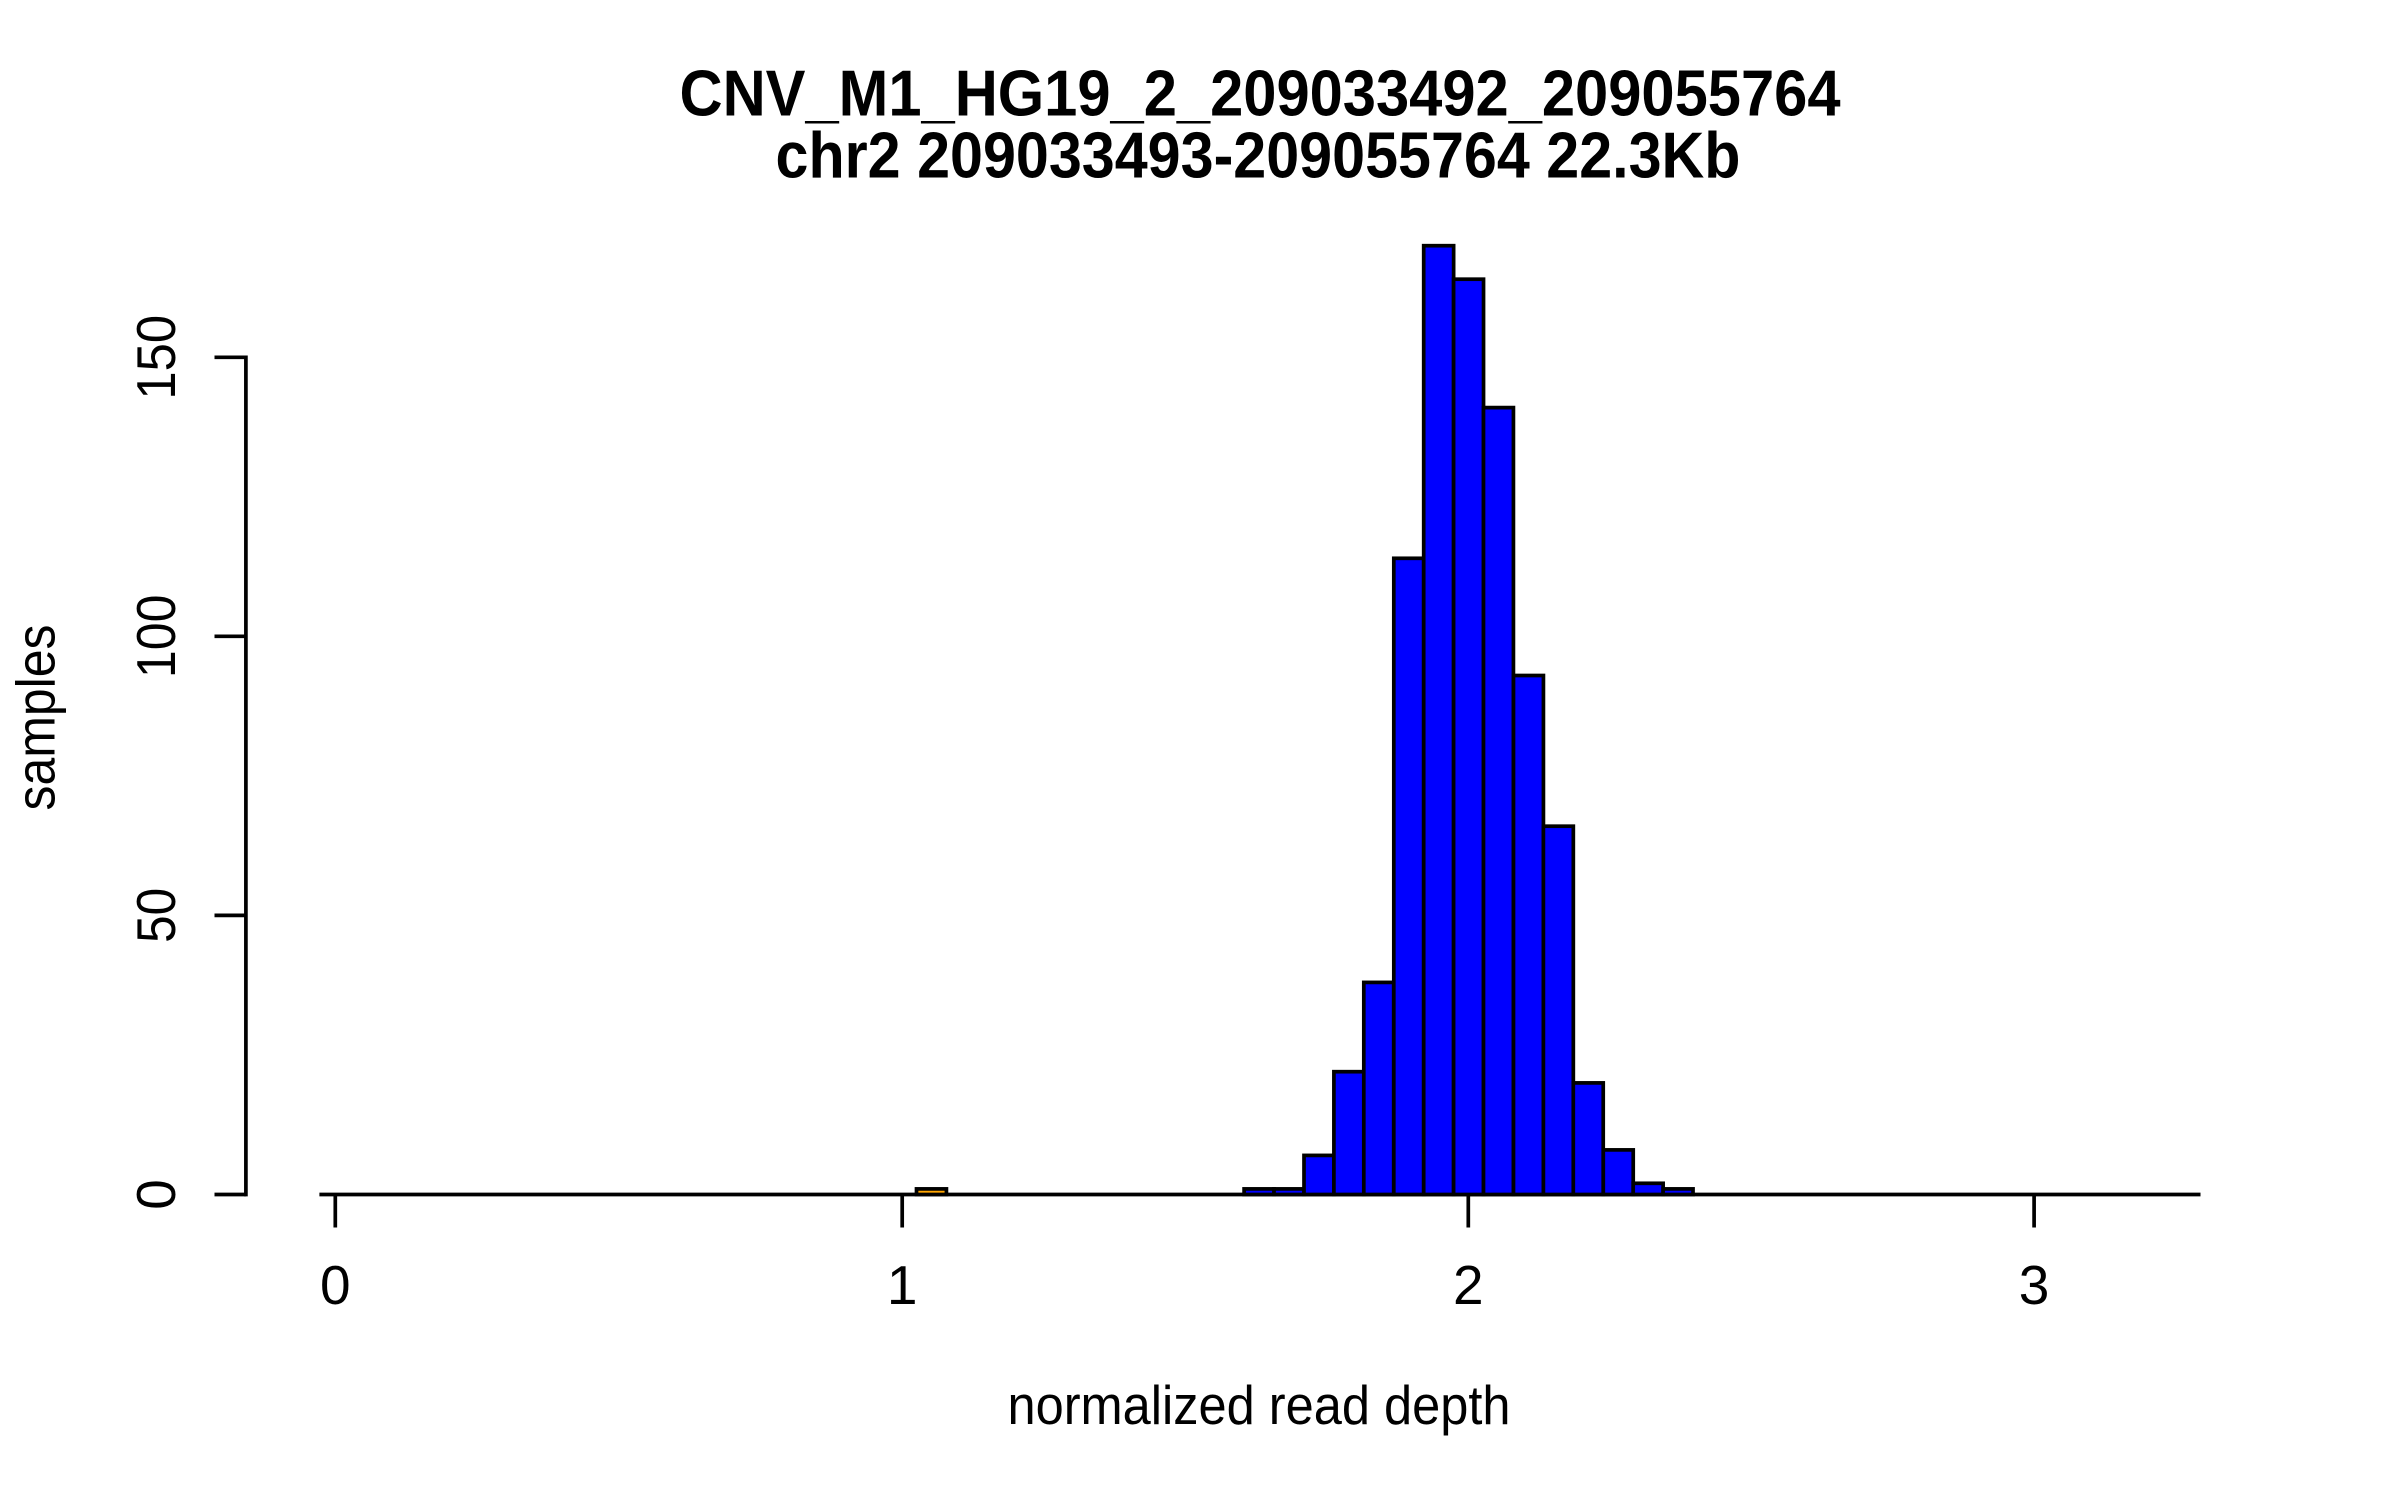  I want to click on svg-text: samples, so click(36, 718).